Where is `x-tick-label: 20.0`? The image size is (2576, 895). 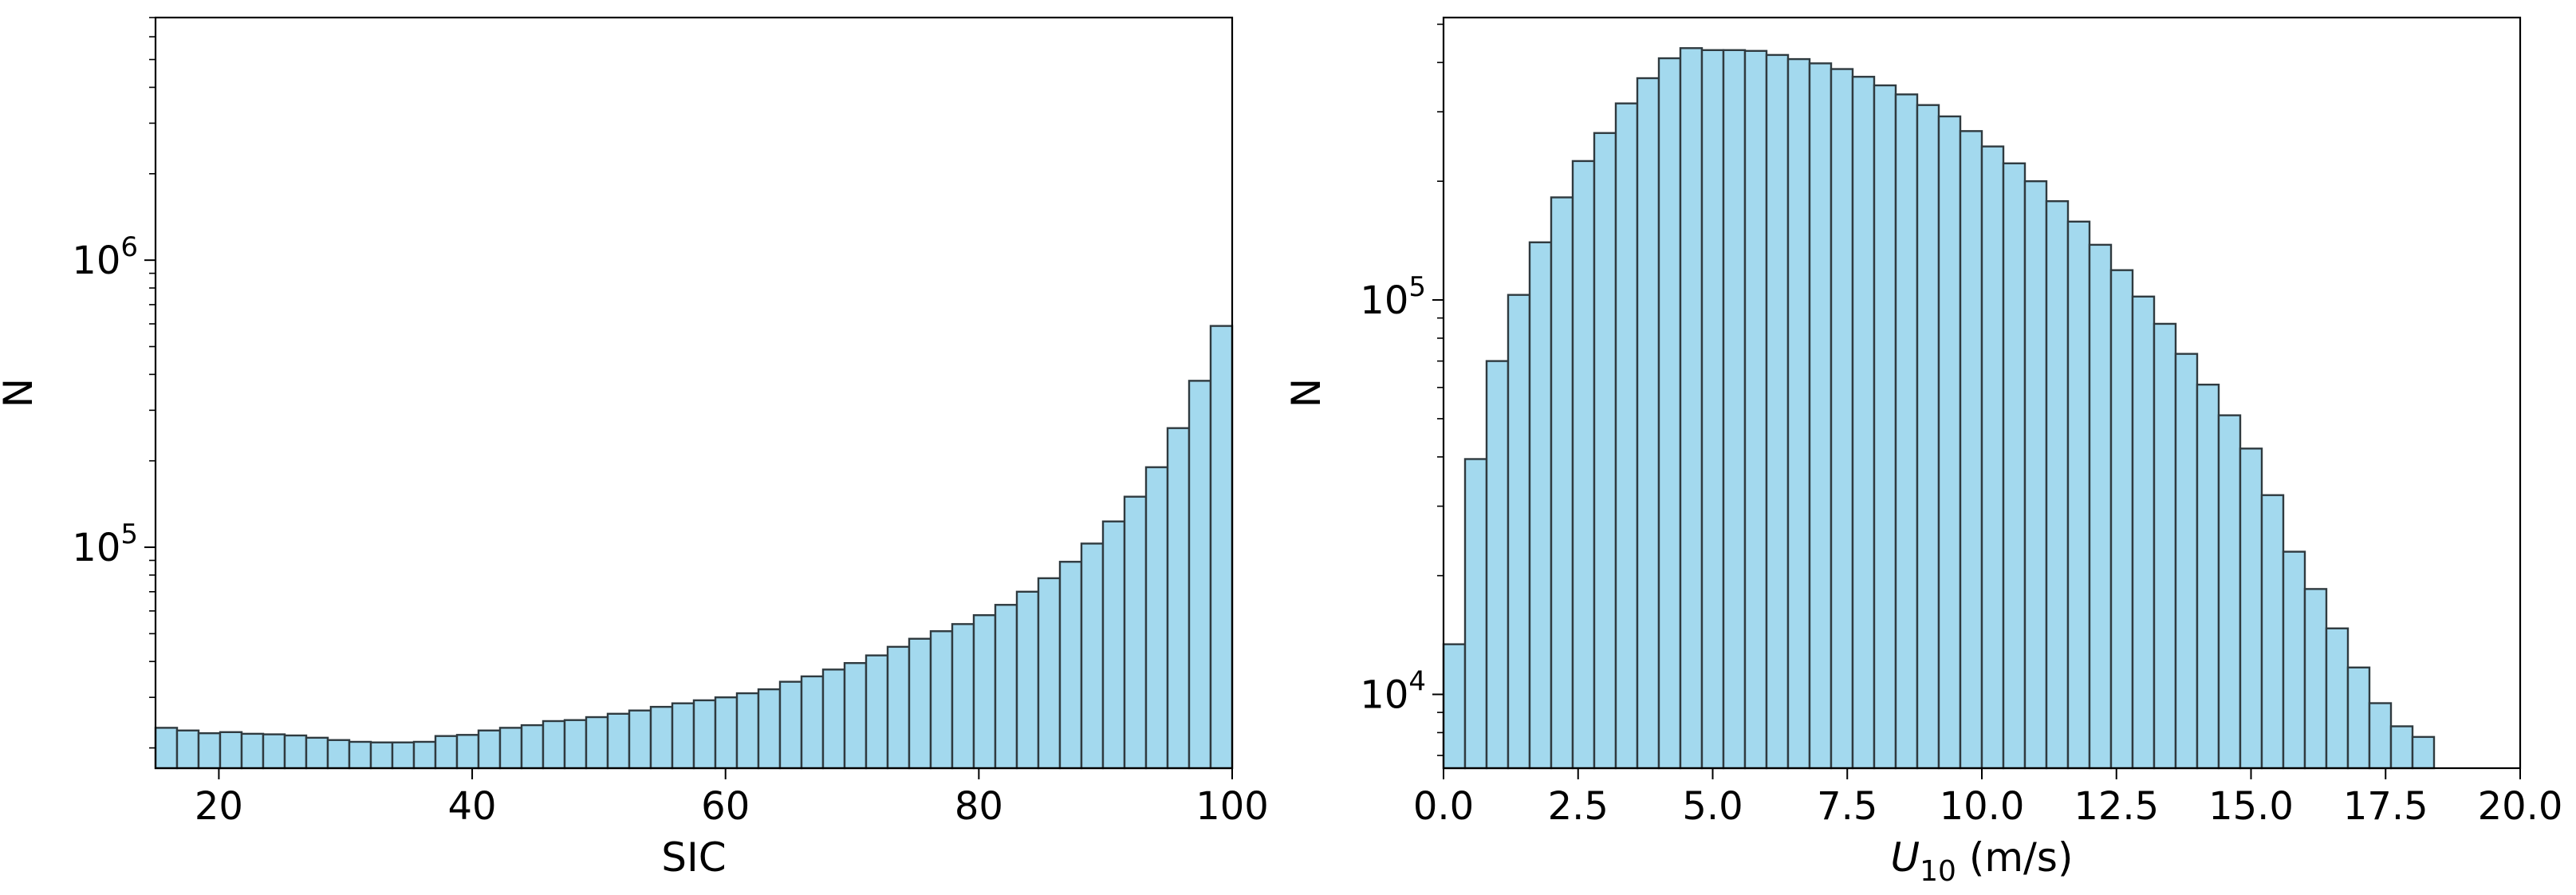 x-tick-label: 20.0 is located at coordinates (2520, 806).